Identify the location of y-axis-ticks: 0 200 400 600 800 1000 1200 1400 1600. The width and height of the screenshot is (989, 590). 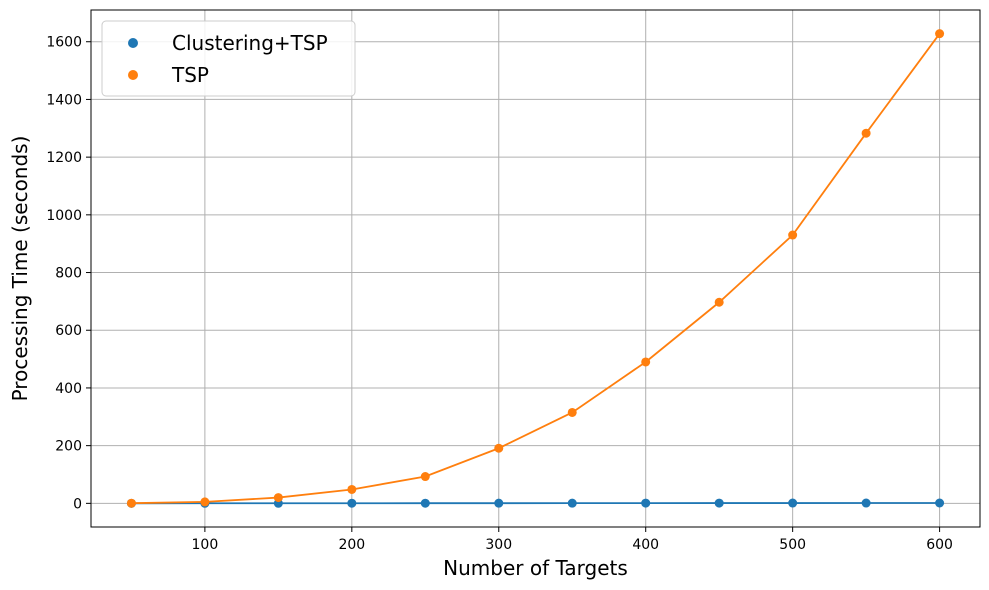
(68, 273).